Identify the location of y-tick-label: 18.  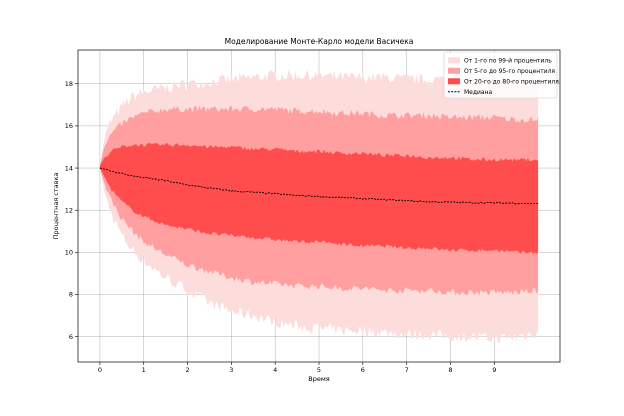
(69, 84).